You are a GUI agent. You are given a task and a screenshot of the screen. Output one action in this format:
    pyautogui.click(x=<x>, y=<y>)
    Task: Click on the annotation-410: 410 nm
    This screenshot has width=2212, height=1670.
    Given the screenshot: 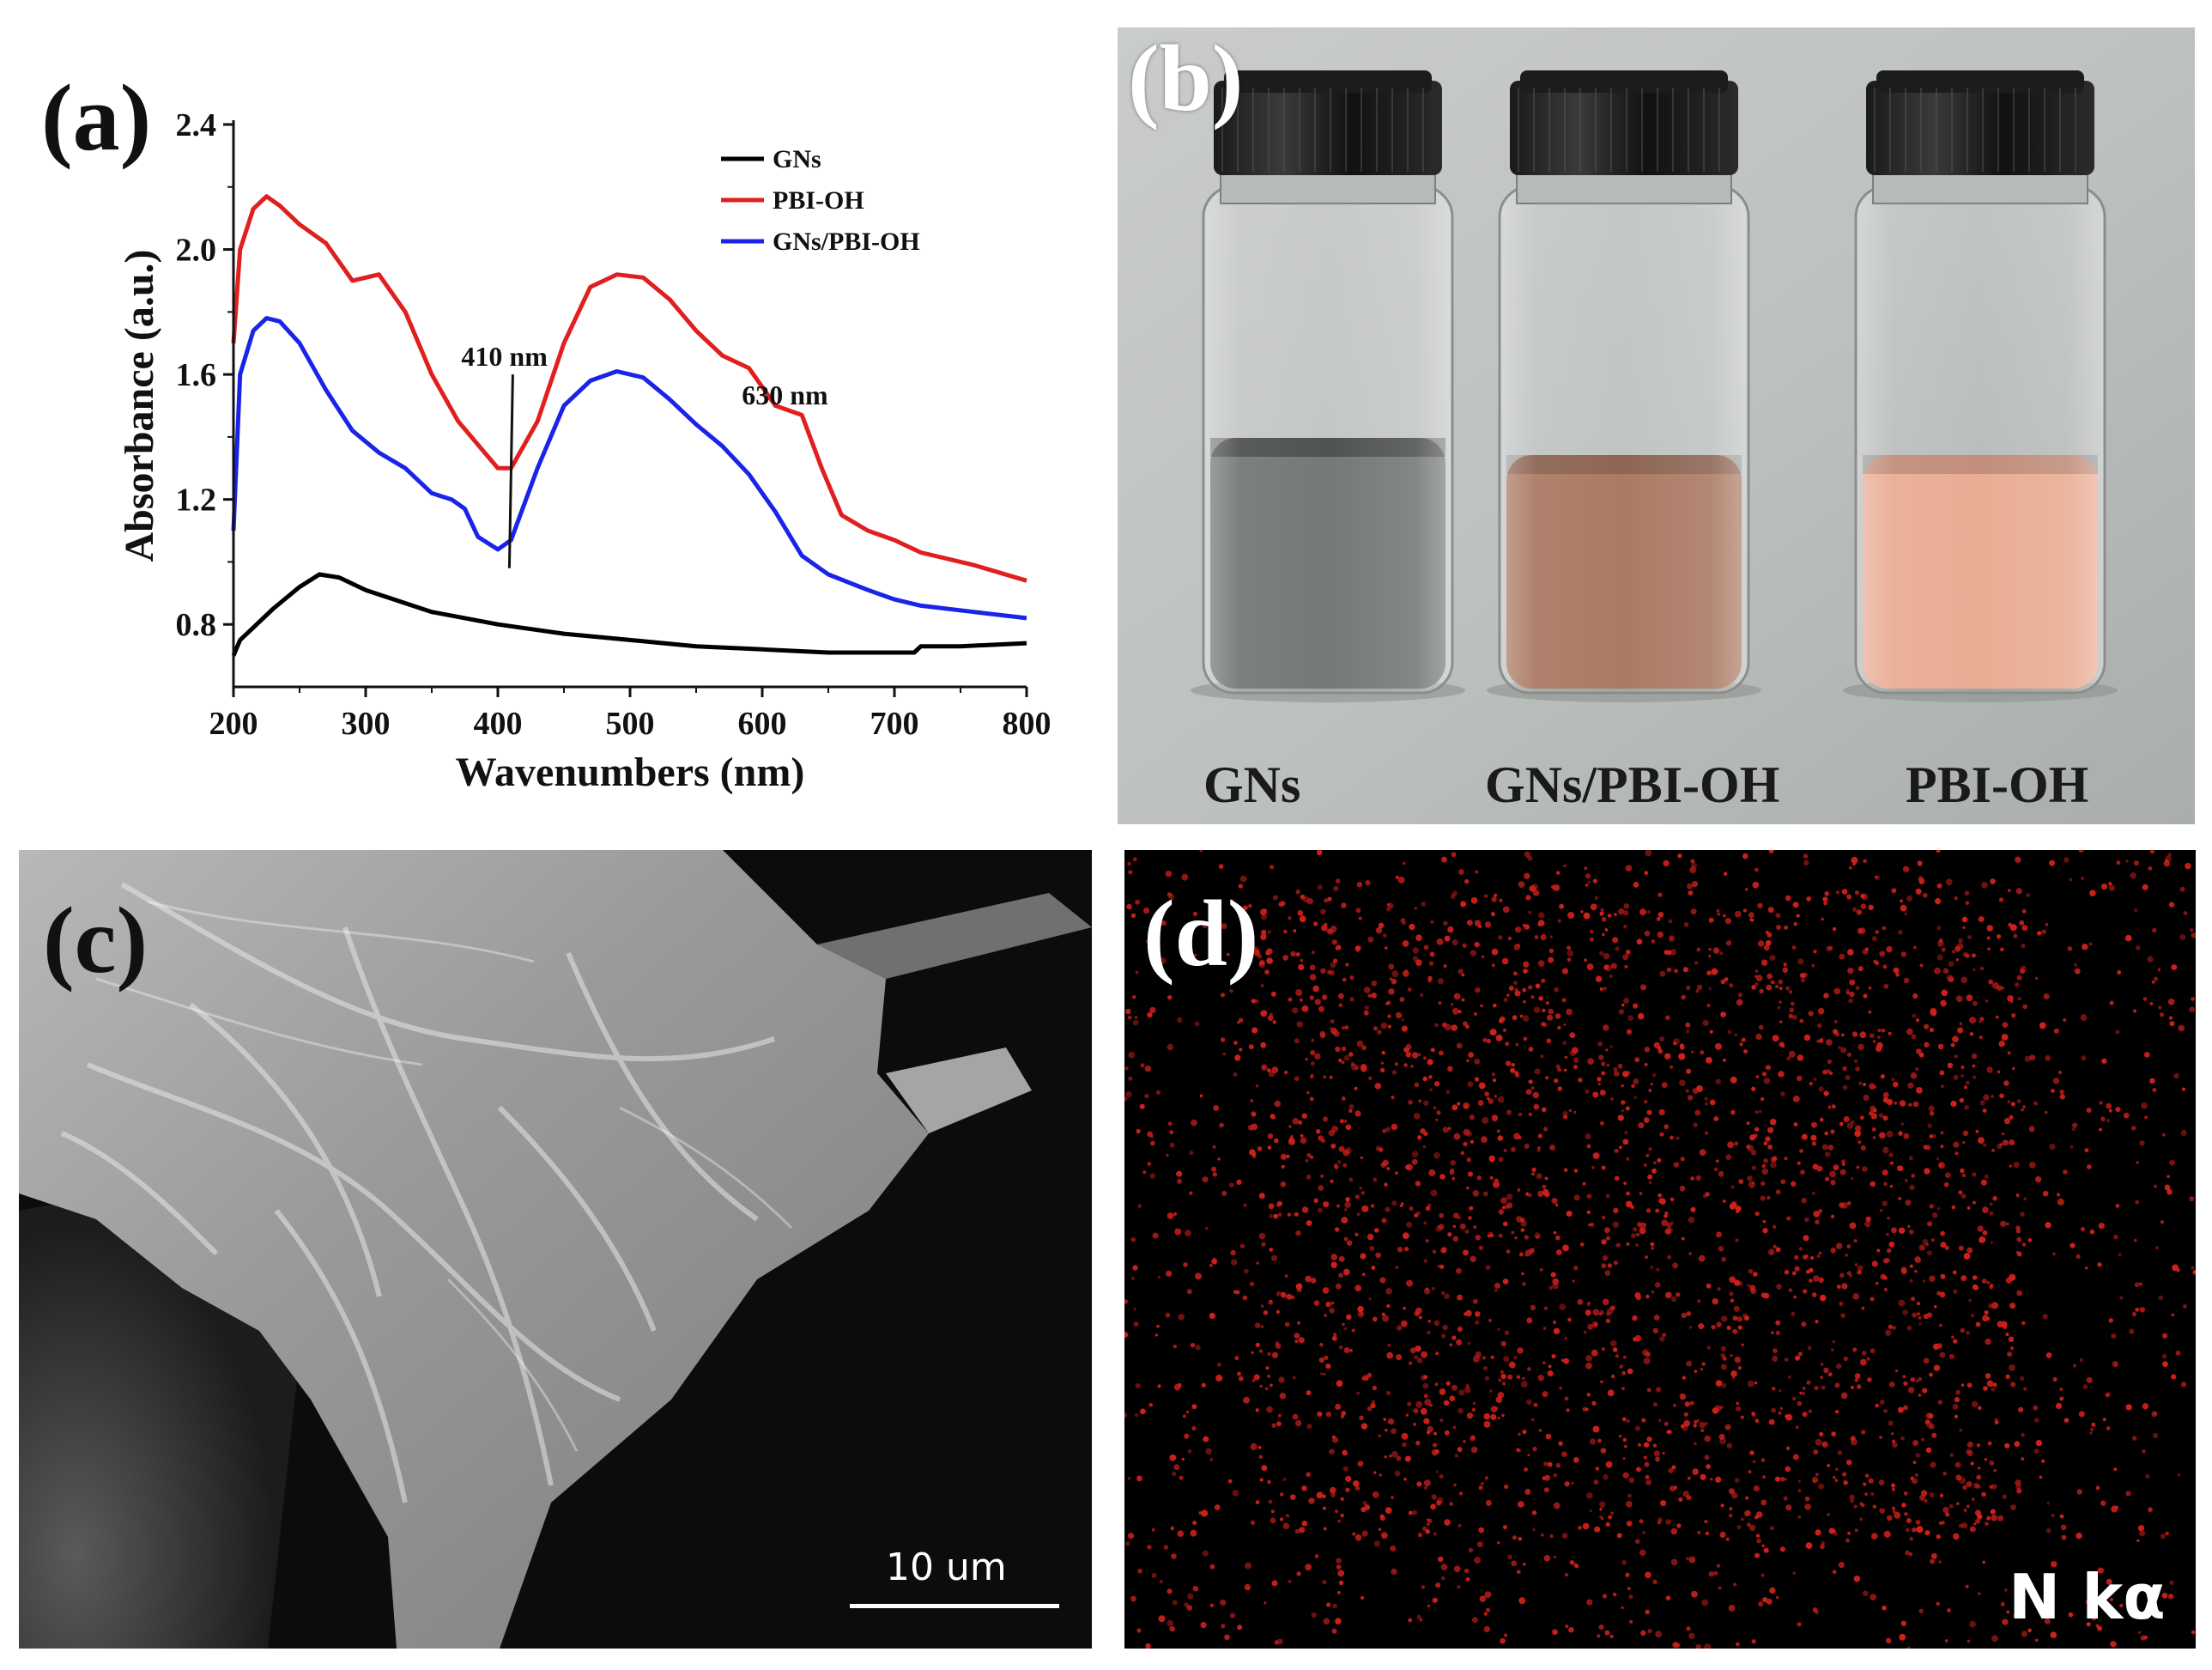 What is the action you would take?
    pyautogui.click(x=504, y=356)
    